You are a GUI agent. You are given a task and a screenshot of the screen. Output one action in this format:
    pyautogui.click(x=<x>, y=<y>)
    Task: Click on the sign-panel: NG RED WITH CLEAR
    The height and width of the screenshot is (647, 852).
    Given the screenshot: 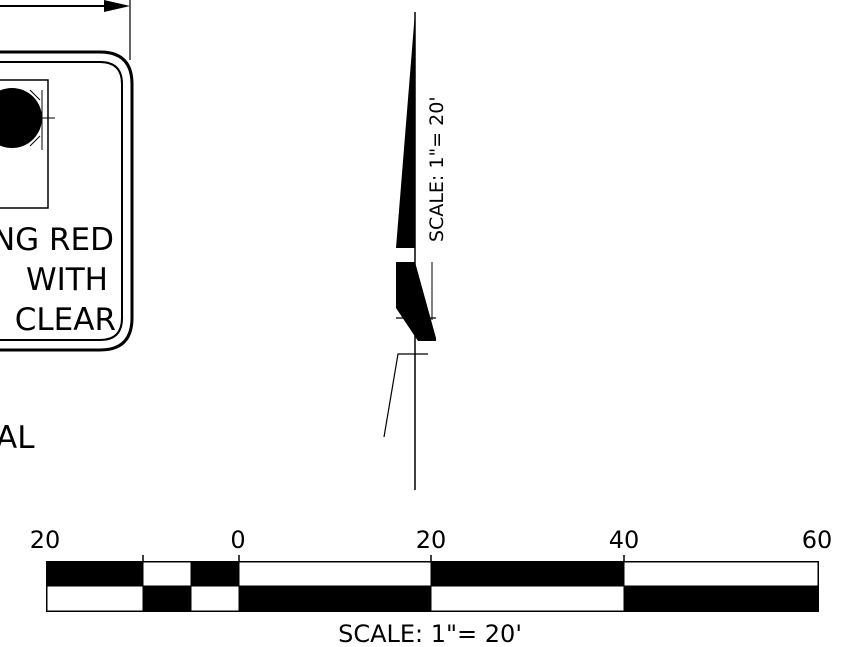 What is the action you would take?
    pyautogui.click(x=67, y=201)
    